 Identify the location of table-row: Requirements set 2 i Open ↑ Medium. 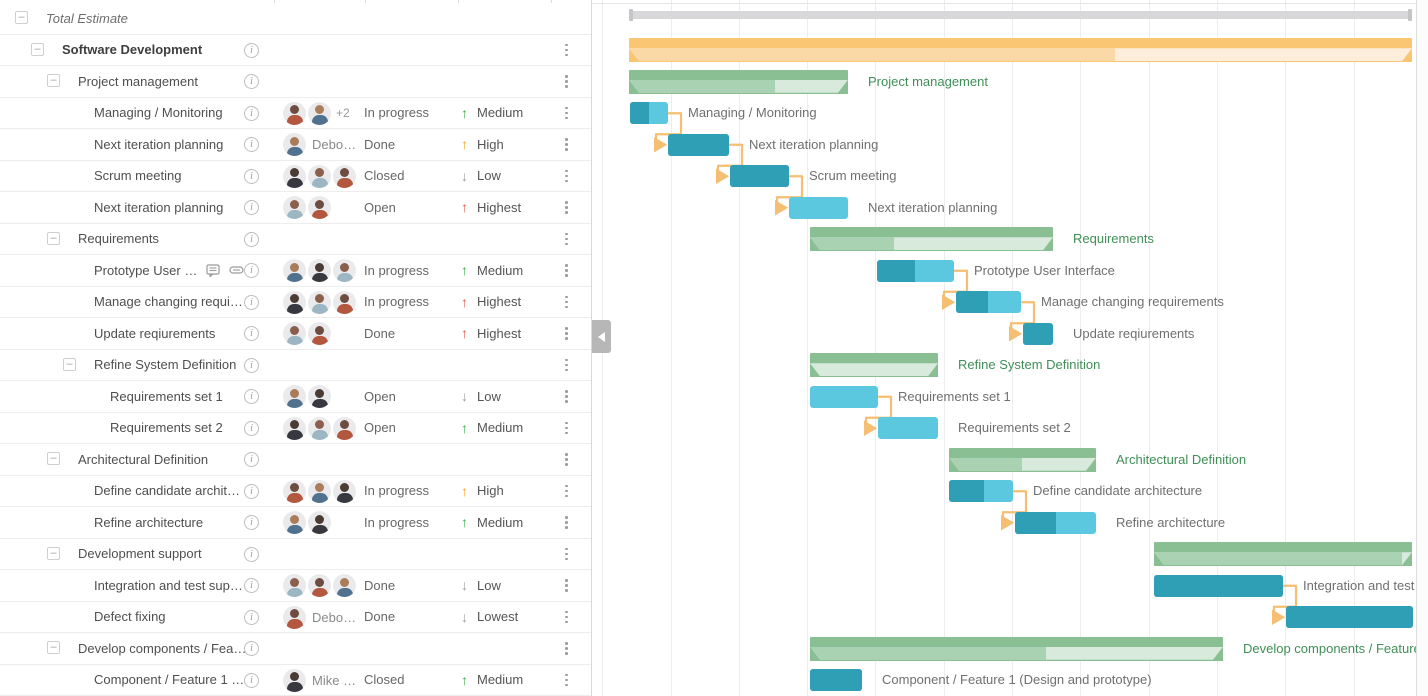
(295, 428).